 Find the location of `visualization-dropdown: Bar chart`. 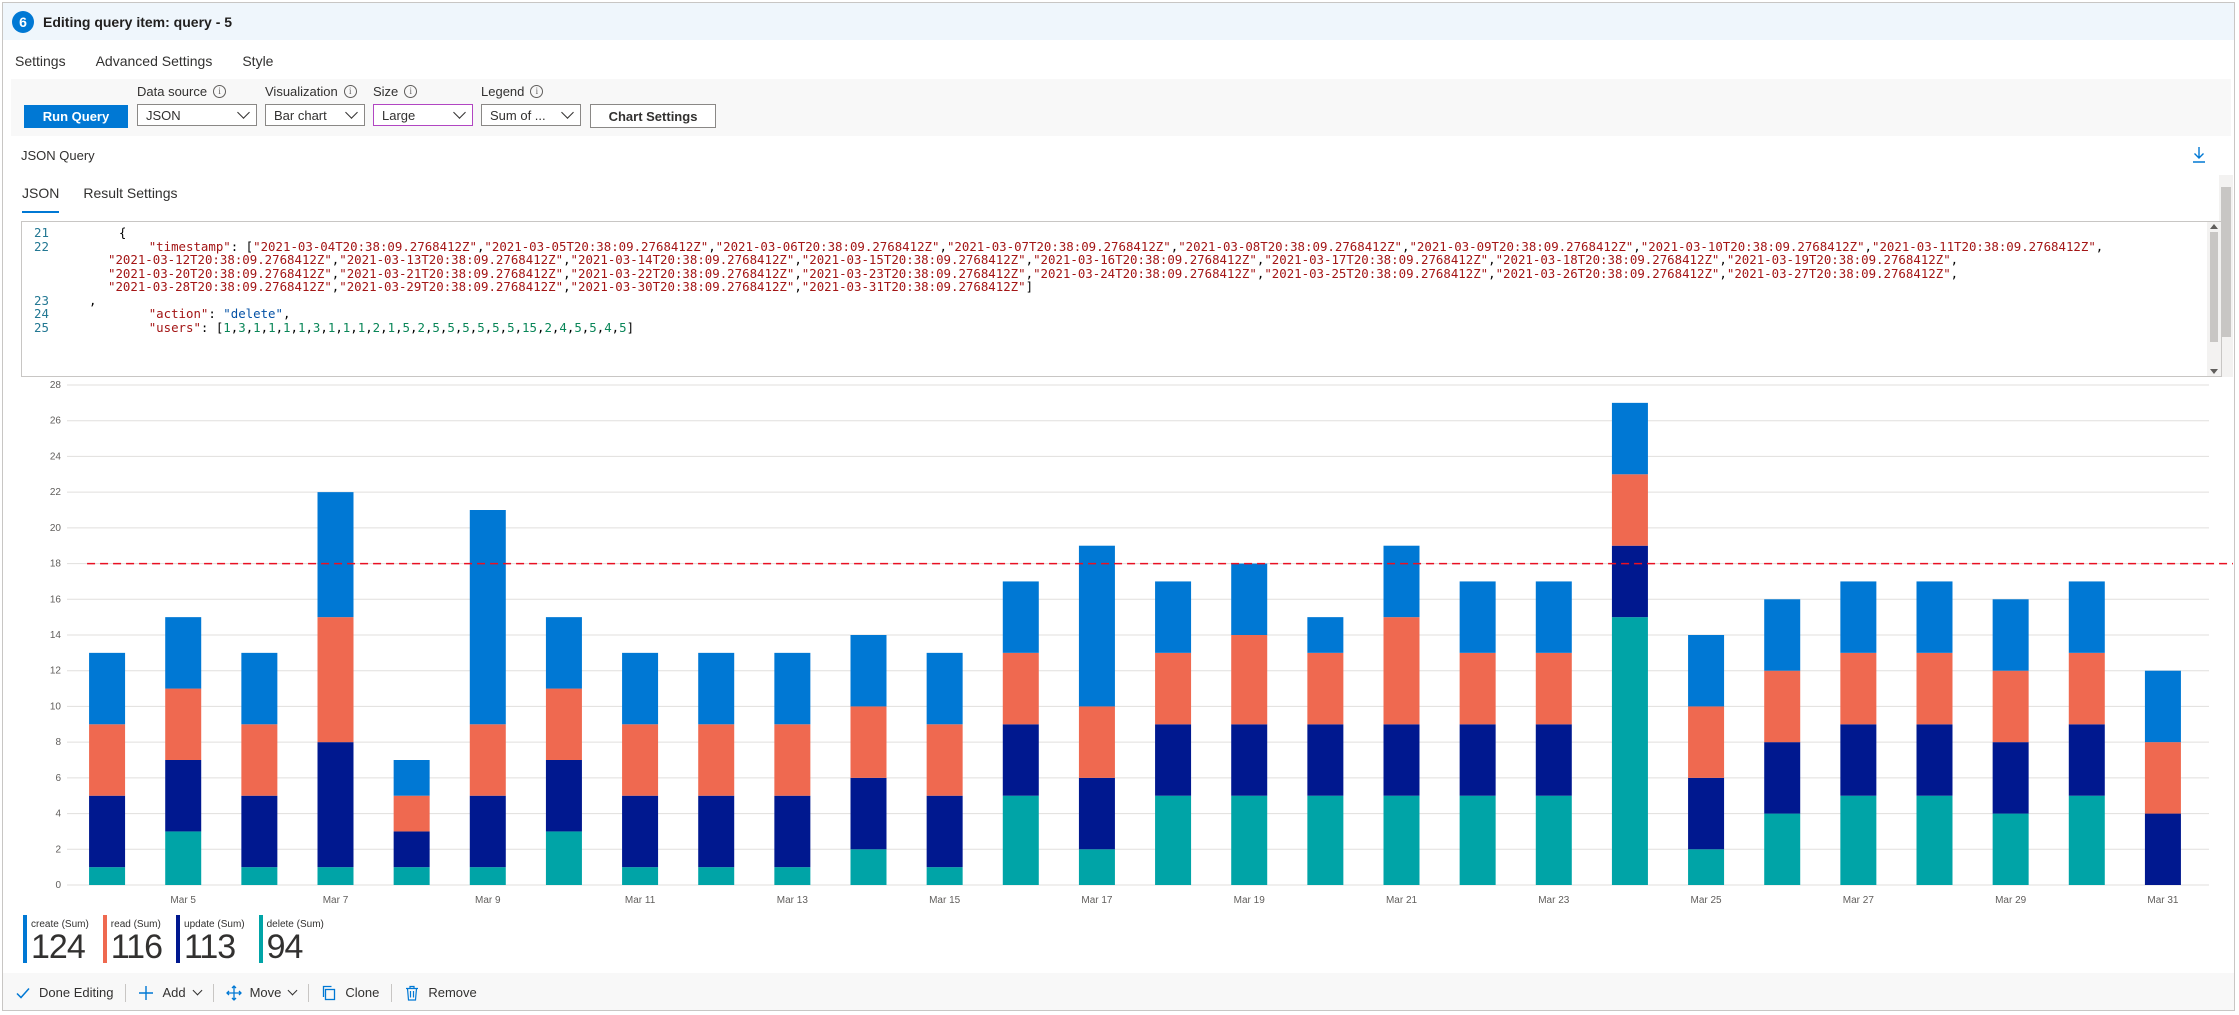

visualization-dropdown: Bar chart is located at coordinates (315, 115).